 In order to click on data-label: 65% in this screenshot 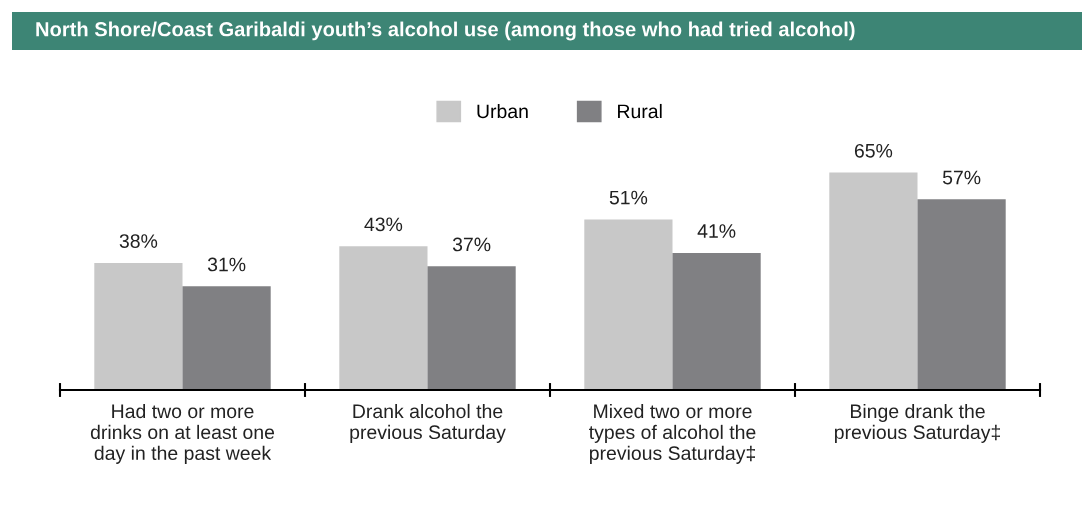, I will do `click(873, 150)`.